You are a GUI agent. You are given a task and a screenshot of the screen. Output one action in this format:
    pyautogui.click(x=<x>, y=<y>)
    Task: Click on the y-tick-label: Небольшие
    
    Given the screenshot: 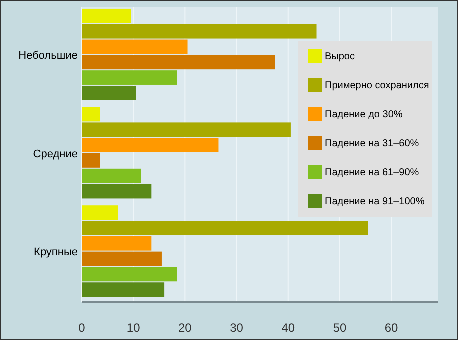 What is the action you would take?
    pyautogui.click(x=48, y=56)
    